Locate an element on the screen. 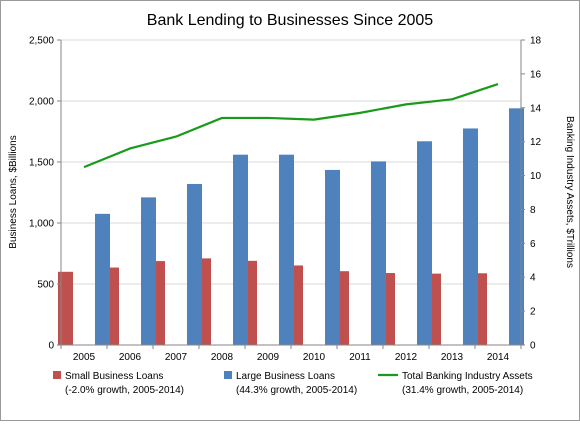 This screenshot has width=580, height=425. total-assets-line is located at coordinates (291, 126).